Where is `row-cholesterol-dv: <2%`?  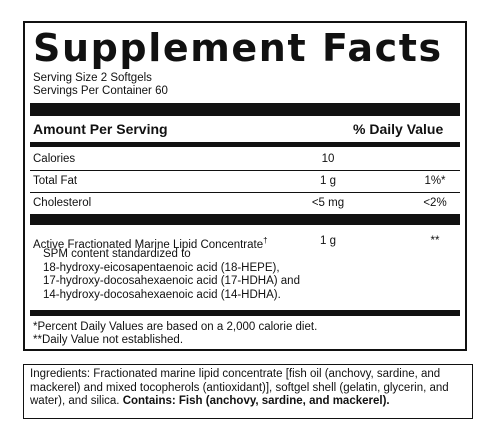 row-cholesterol-dv: <2% is located at coordinates (435, 203).